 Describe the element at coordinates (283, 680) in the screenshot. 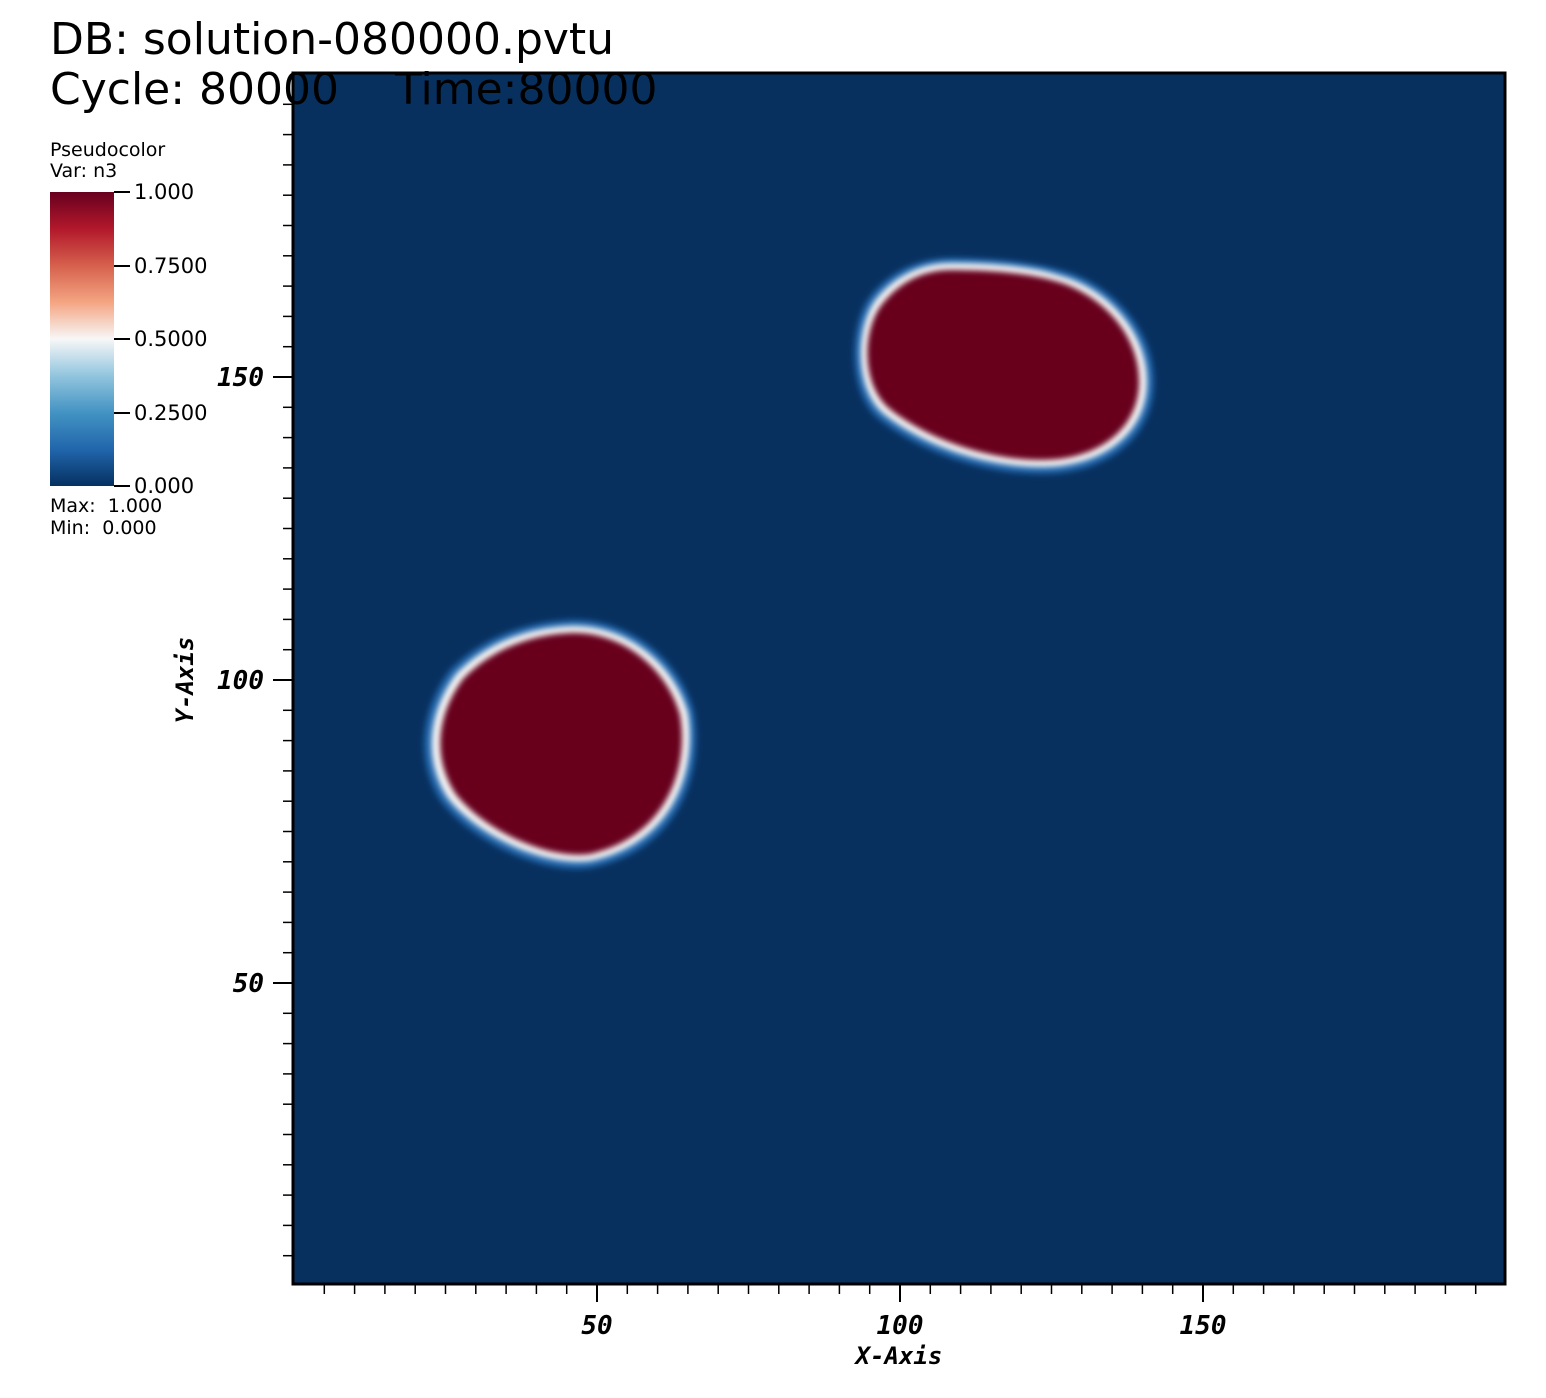

I see `y-axis-ticks` at that location.